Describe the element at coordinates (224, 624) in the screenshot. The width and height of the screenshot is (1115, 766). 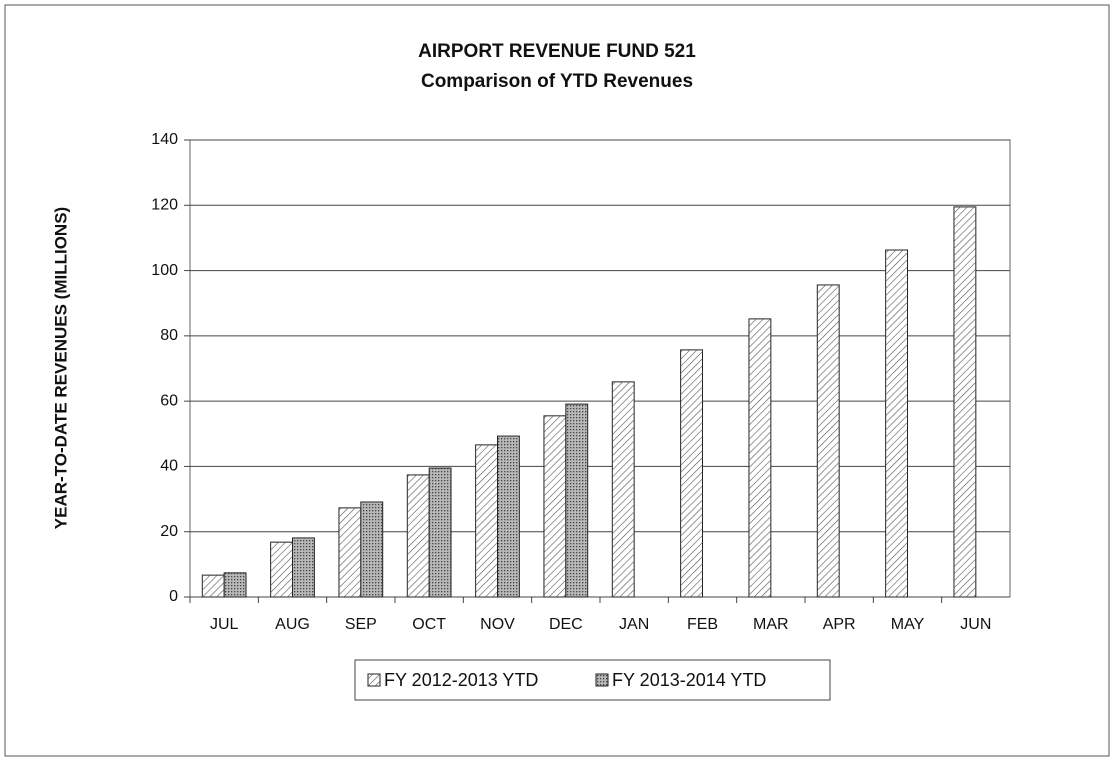
I see `x-tick-label: JUL` at that location.